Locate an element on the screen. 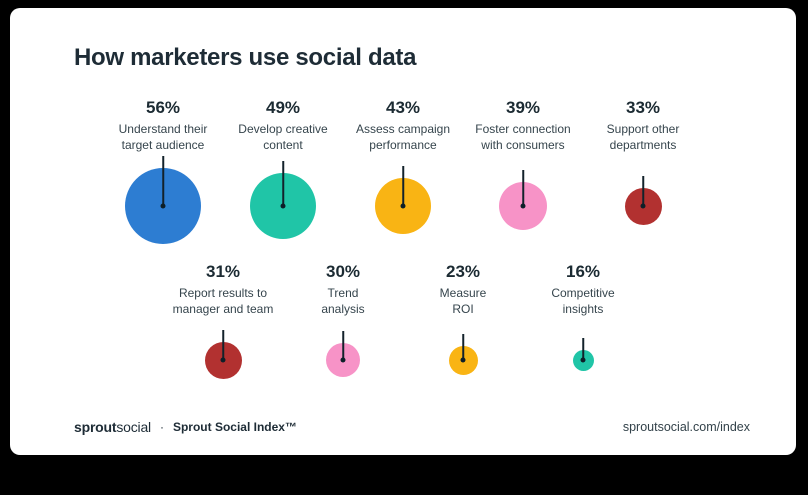  brand-logo-social: social is located at coordinates (133, 427).